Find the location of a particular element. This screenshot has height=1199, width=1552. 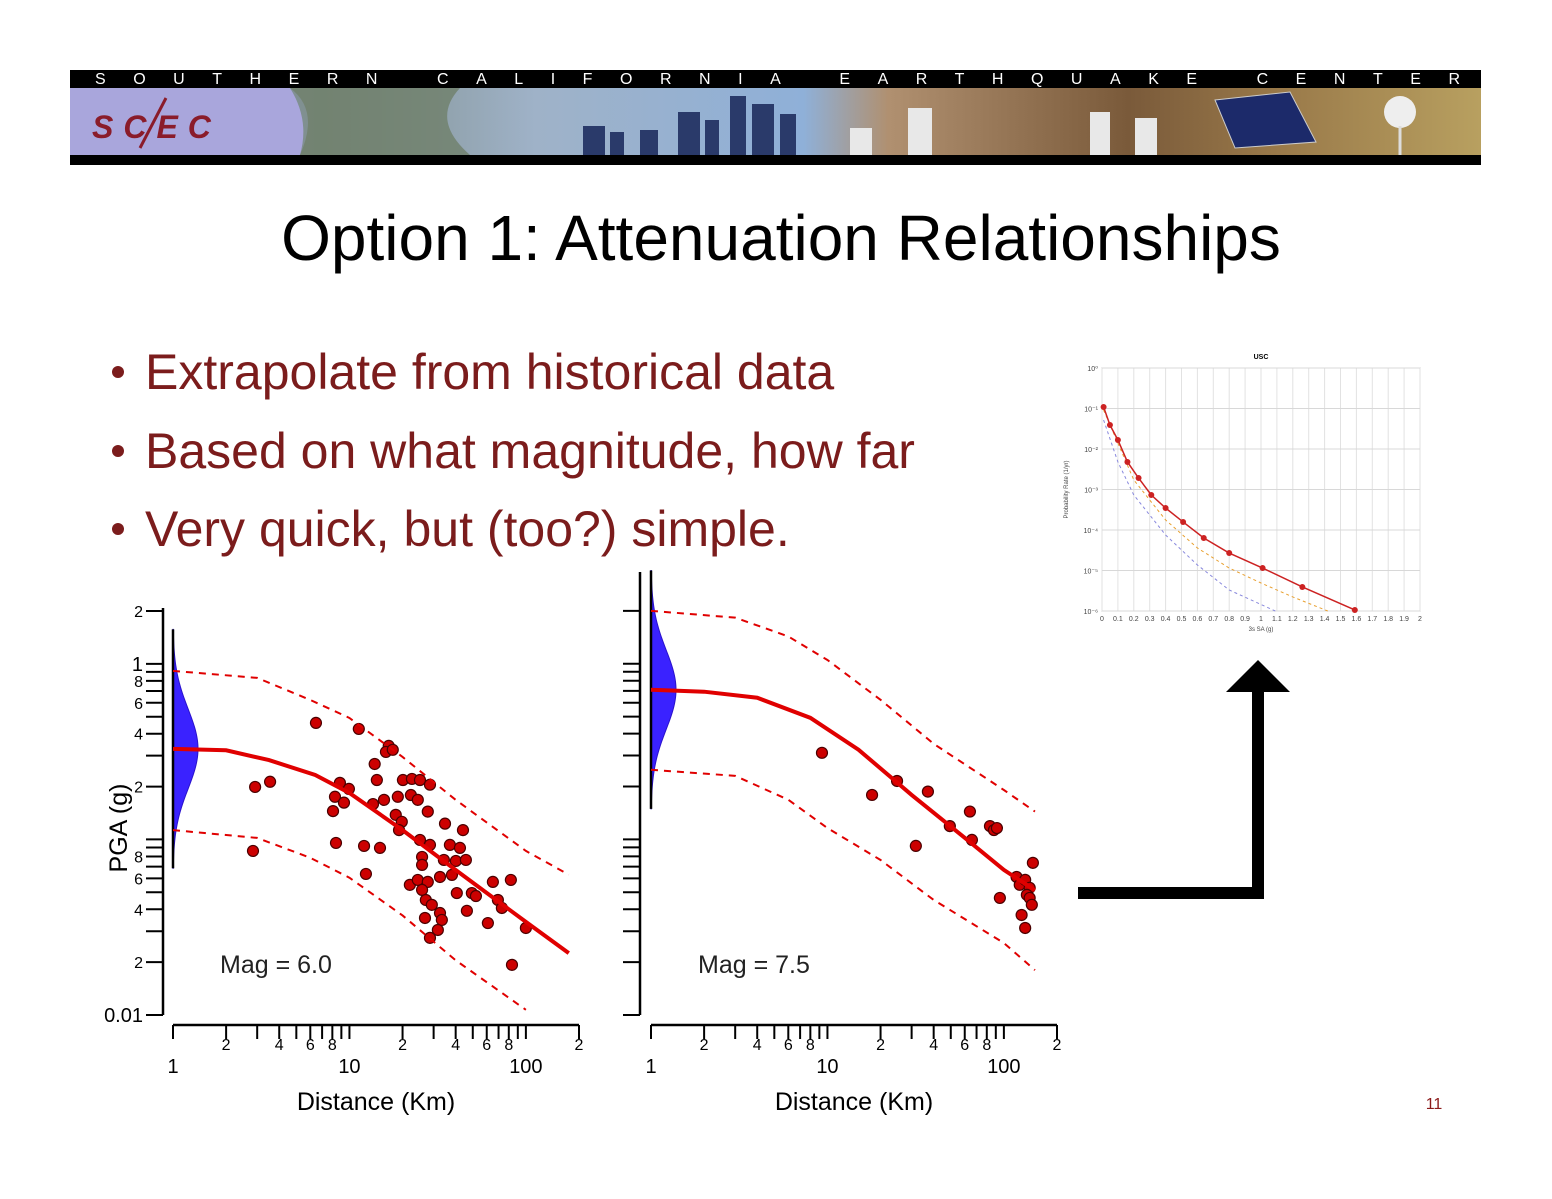

x-tick-label: 1.1 is located at coordinates (1277, 619).